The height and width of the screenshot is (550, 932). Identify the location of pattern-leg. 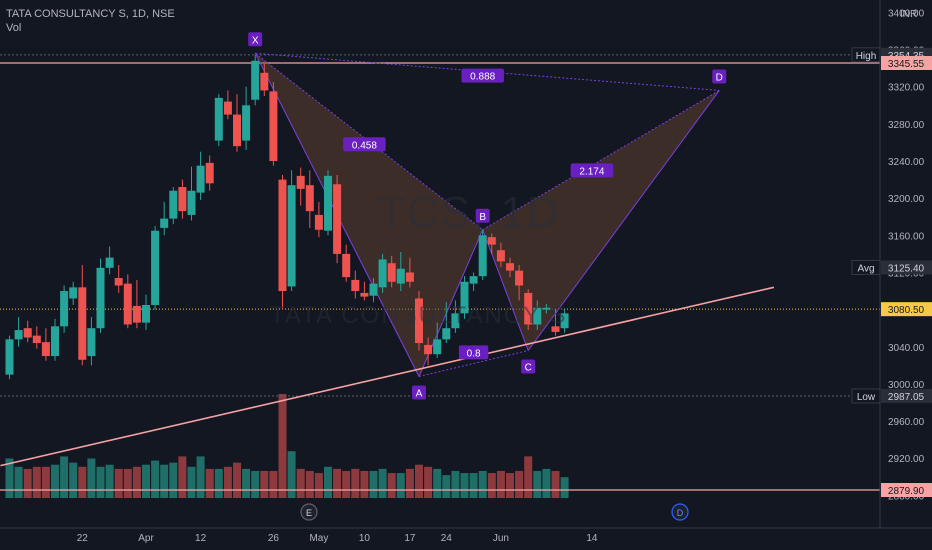
(623, 220).